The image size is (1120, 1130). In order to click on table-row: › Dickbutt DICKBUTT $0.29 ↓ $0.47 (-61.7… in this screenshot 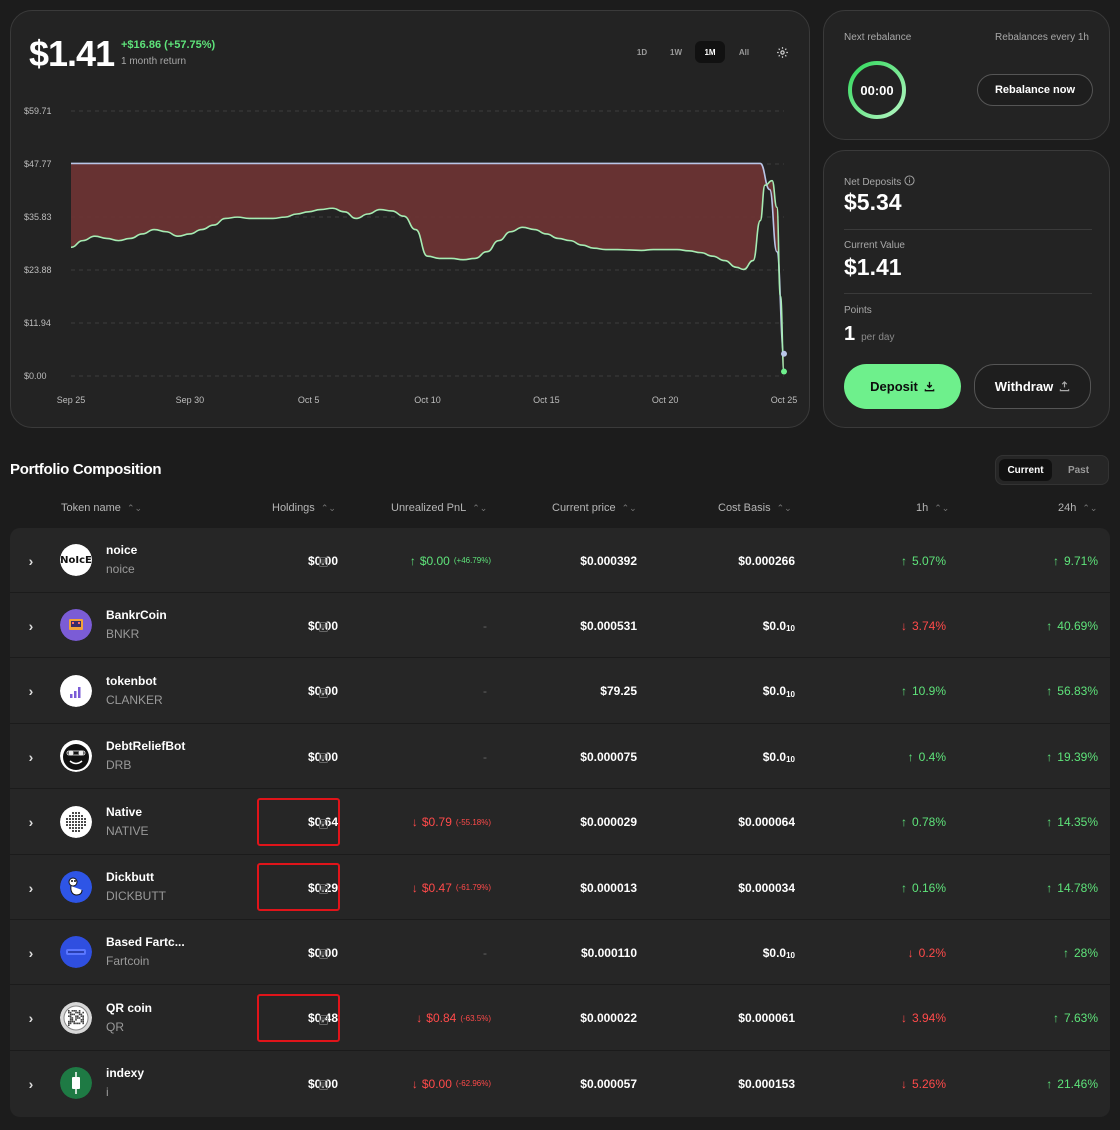, I will do `click(560, 887)`.